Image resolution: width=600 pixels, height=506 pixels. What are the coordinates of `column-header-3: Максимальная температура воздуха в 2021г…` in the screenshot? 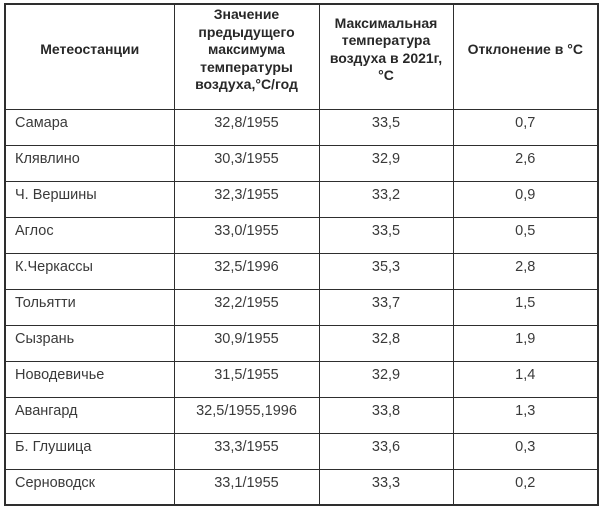 It's located at (386, 56).